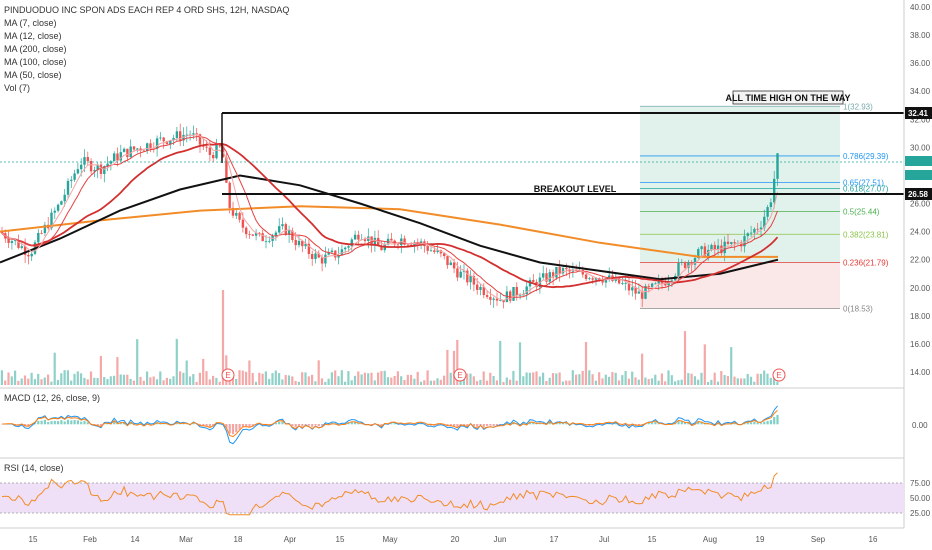  Describe the element at coordinates (760, 539) in the screenshot. I see `time-tick: 19` at that location.